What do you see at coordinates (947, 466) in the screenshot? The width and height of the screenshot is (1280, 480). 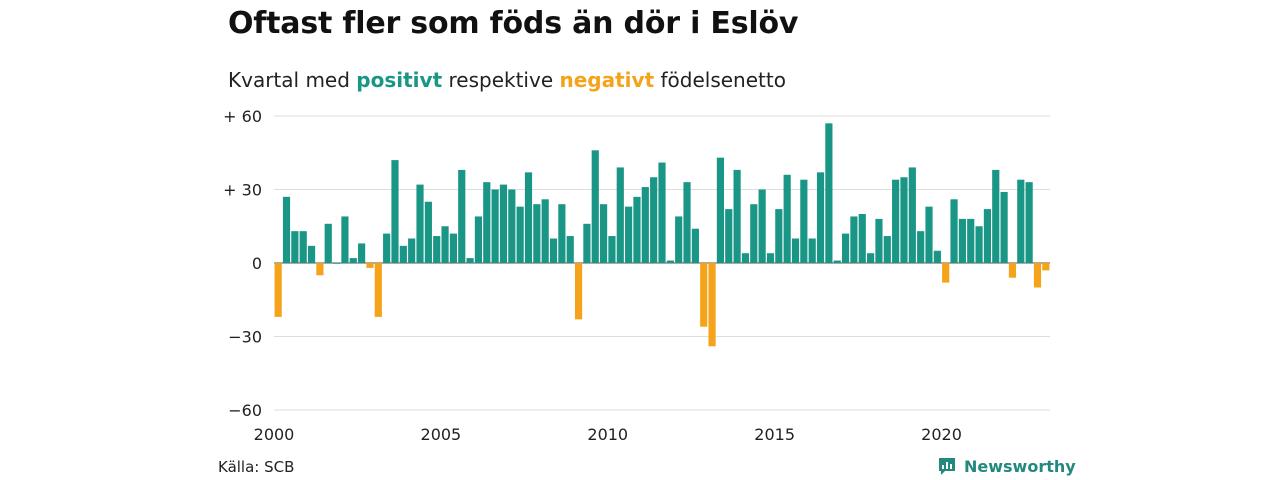 I see `newsworthy-logo-icon` at bounding box center [947, 466].